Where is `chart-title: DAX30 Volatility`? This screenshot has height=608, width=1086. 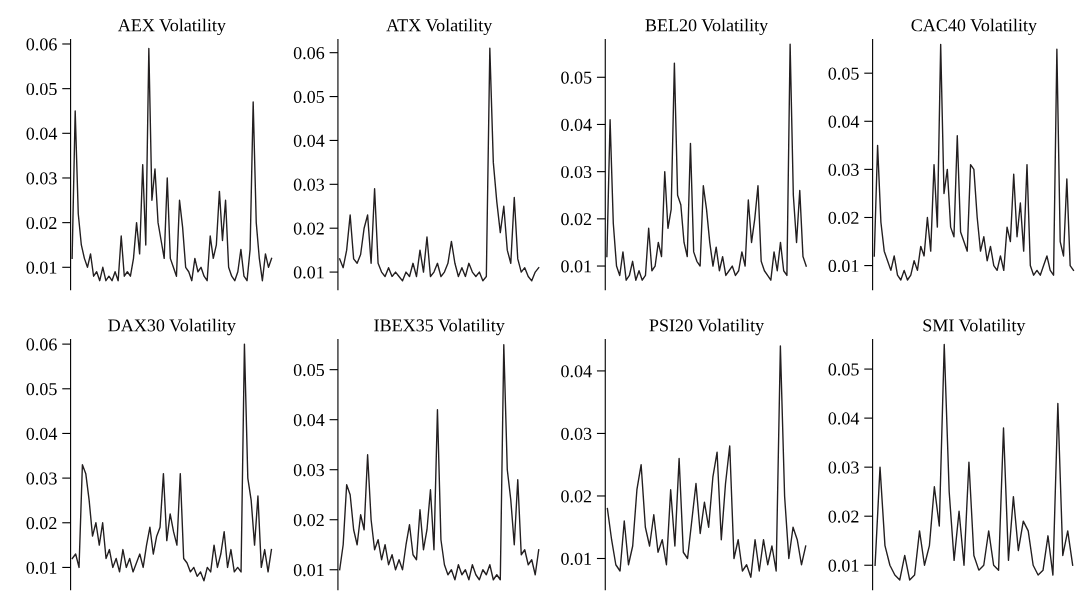
chart-title: DAX30 Volatility is located at coordinates (172, 327).